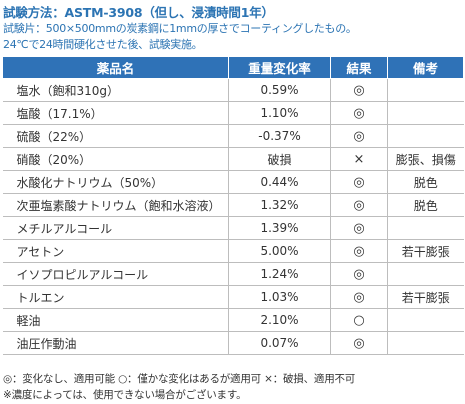 The width and height of the screenshot is (465, 404). Describe the element at coordinates (279, 343) in the screenshot. I see `weight-change-cell: 0.07%` at that location.